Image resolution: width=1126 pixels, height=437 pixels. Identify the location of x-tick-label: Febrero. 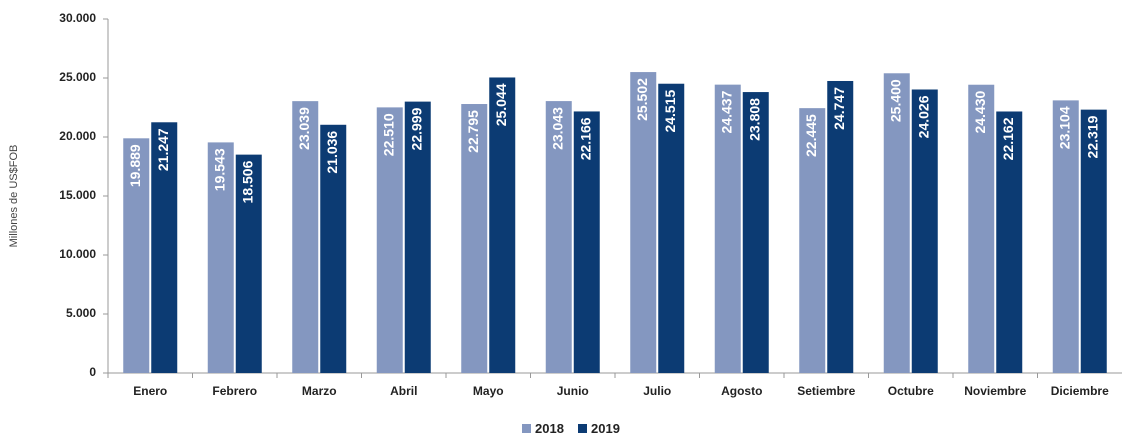
(234, 391).